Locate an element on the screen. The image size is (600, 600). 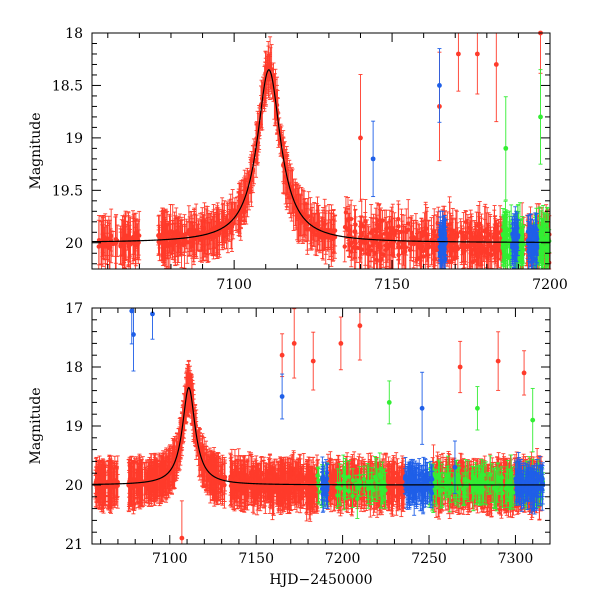
top-ytick-label: 19.5 is located at coordinates (67, 191).